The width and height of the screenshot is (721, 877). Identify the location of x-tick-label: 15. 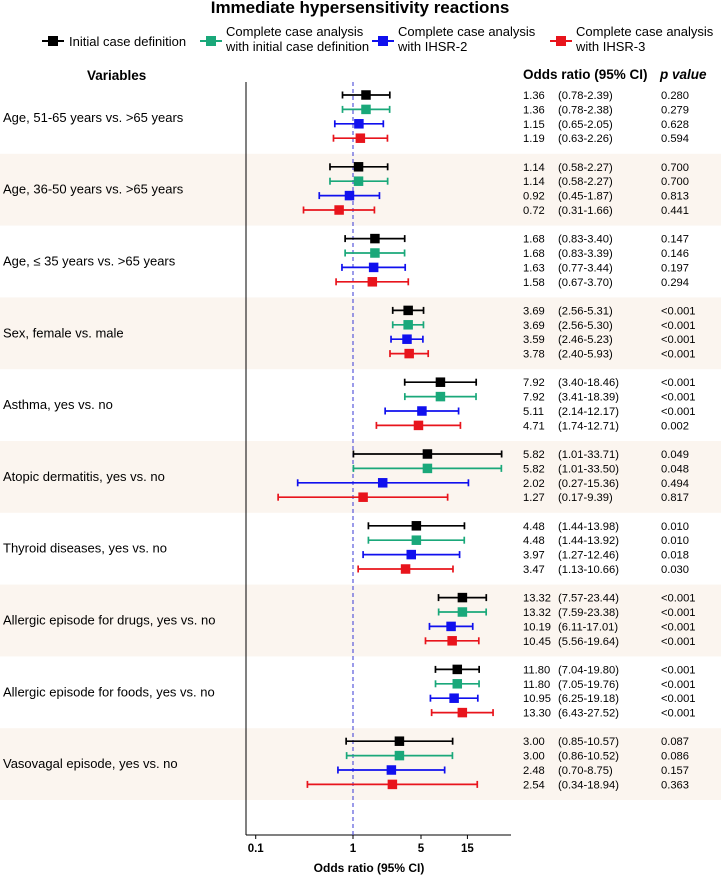
(467, 849).